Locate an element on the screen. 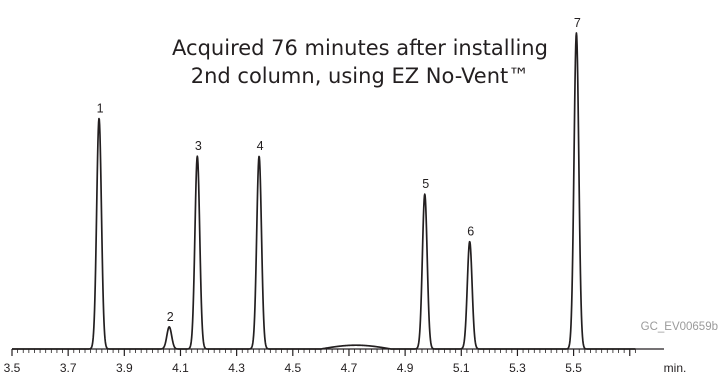 This screenshot has width=720, height=377. x-tick-label: 4.5 is located at coordinates (292, 368).